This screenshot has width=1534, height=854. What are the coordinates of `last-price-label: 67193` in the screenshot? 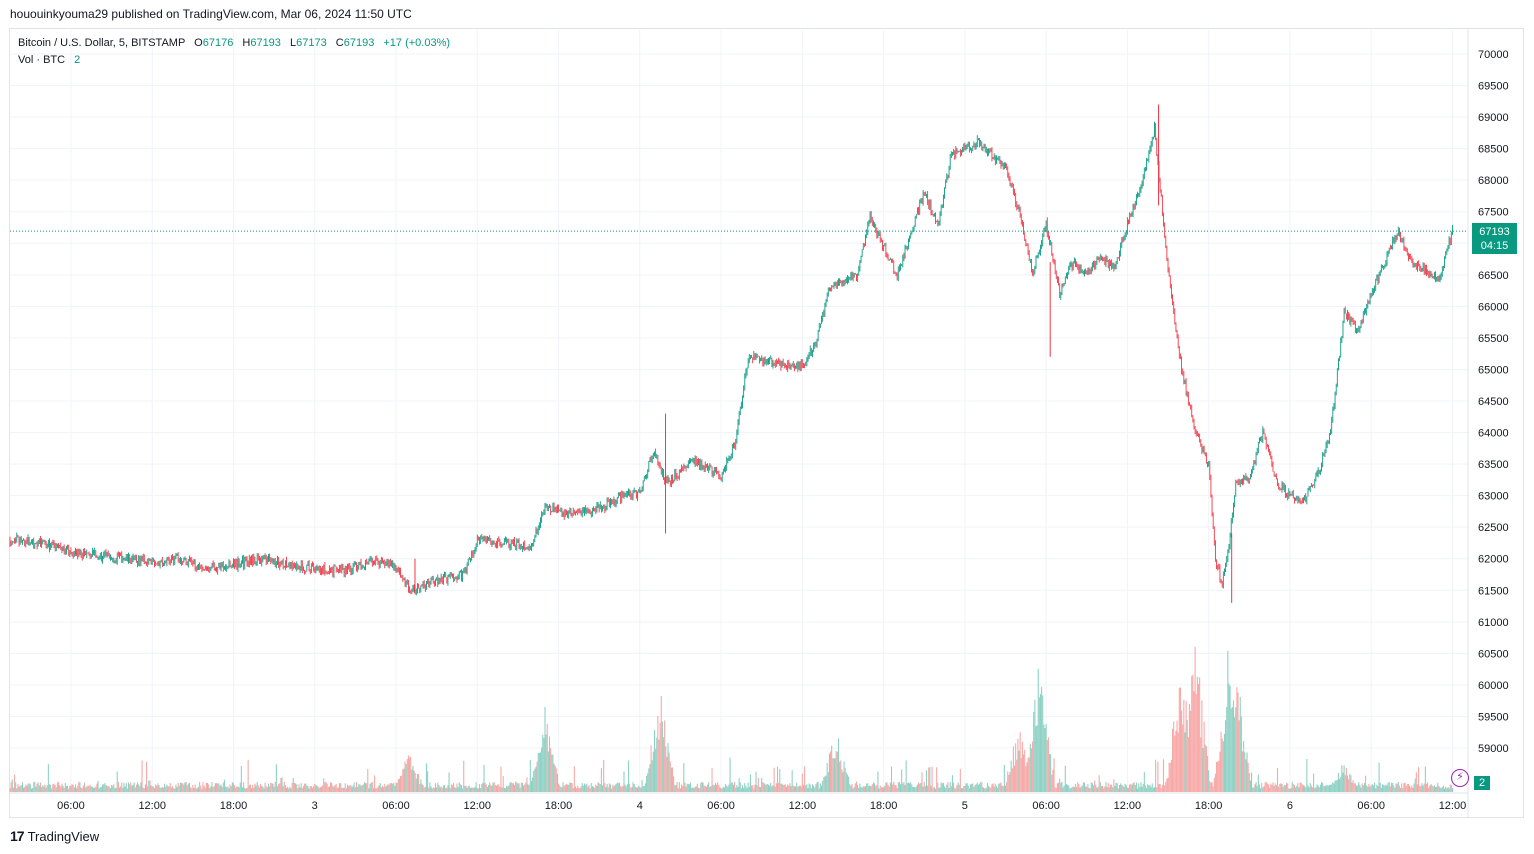 It's located at (1494, 232).